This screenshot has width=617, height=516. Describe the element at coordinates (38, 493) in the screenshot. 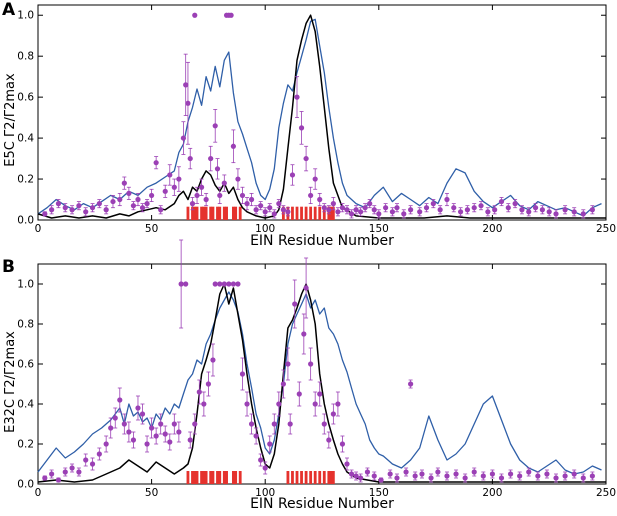

I see `x-tick-label: 0` at that location.